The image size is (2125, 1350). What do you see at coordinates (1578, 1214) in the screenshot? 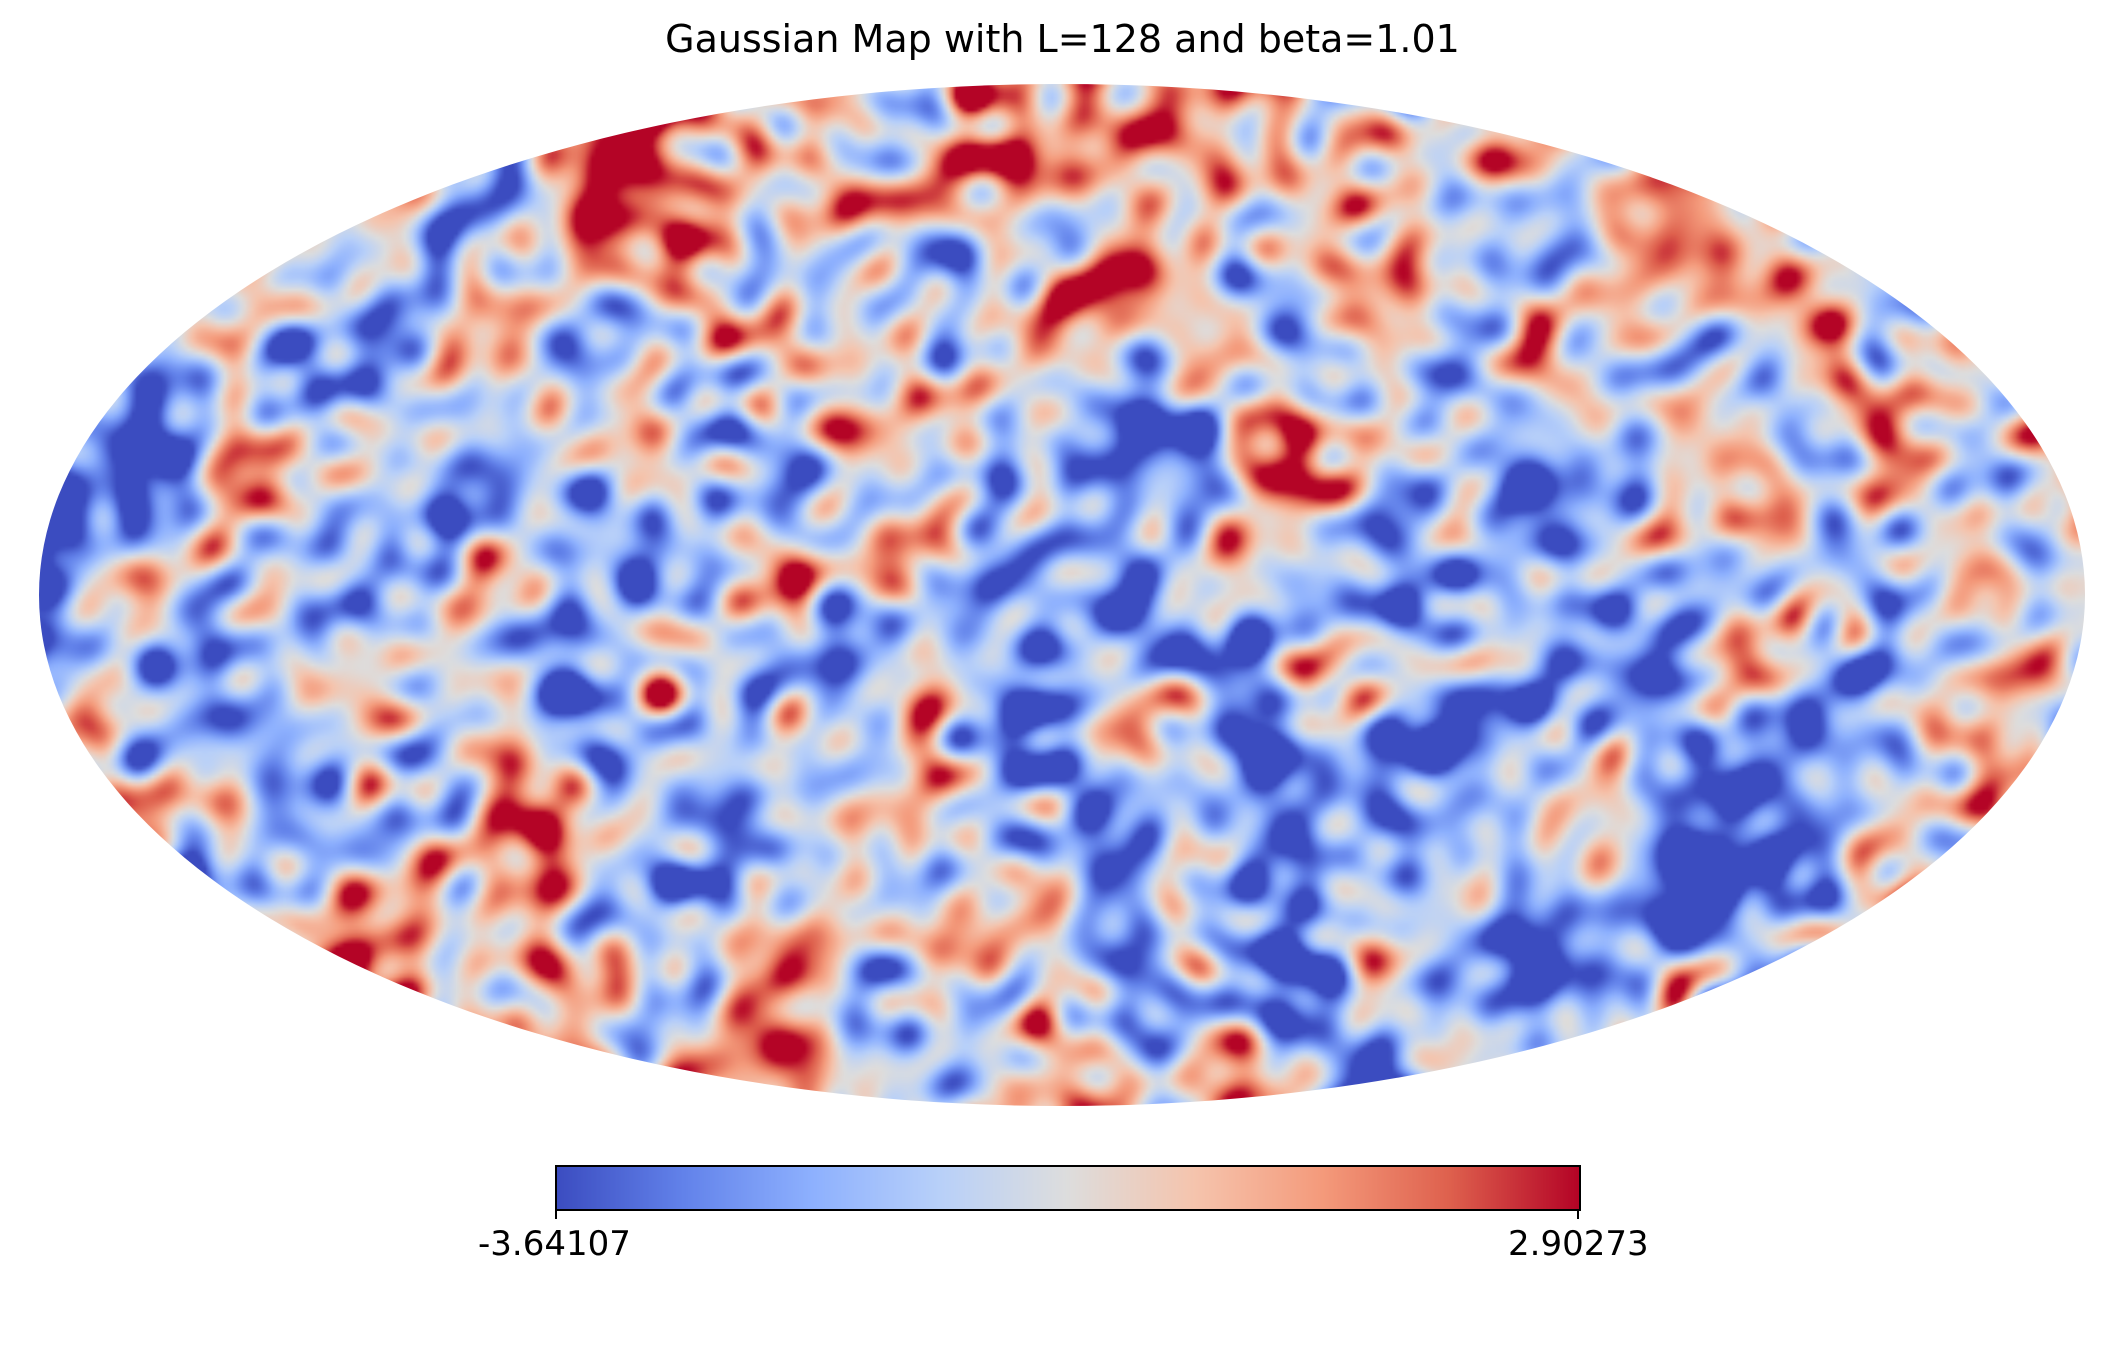
I see `colorbar-max-tick` at bounding box center [1578, 1214].